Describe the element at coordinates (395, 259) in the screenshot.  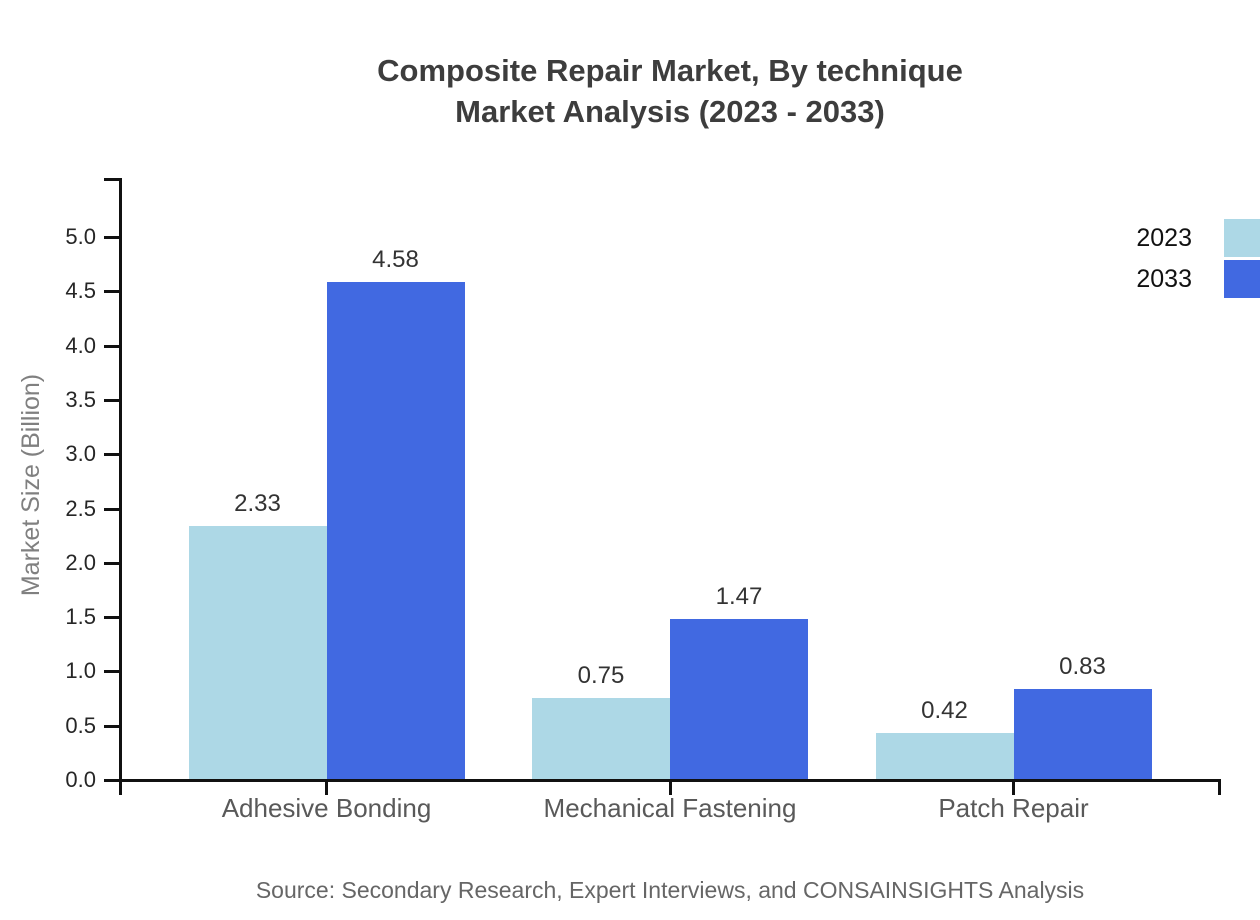
I see `value-label-2033-0: 4.58` at that location.